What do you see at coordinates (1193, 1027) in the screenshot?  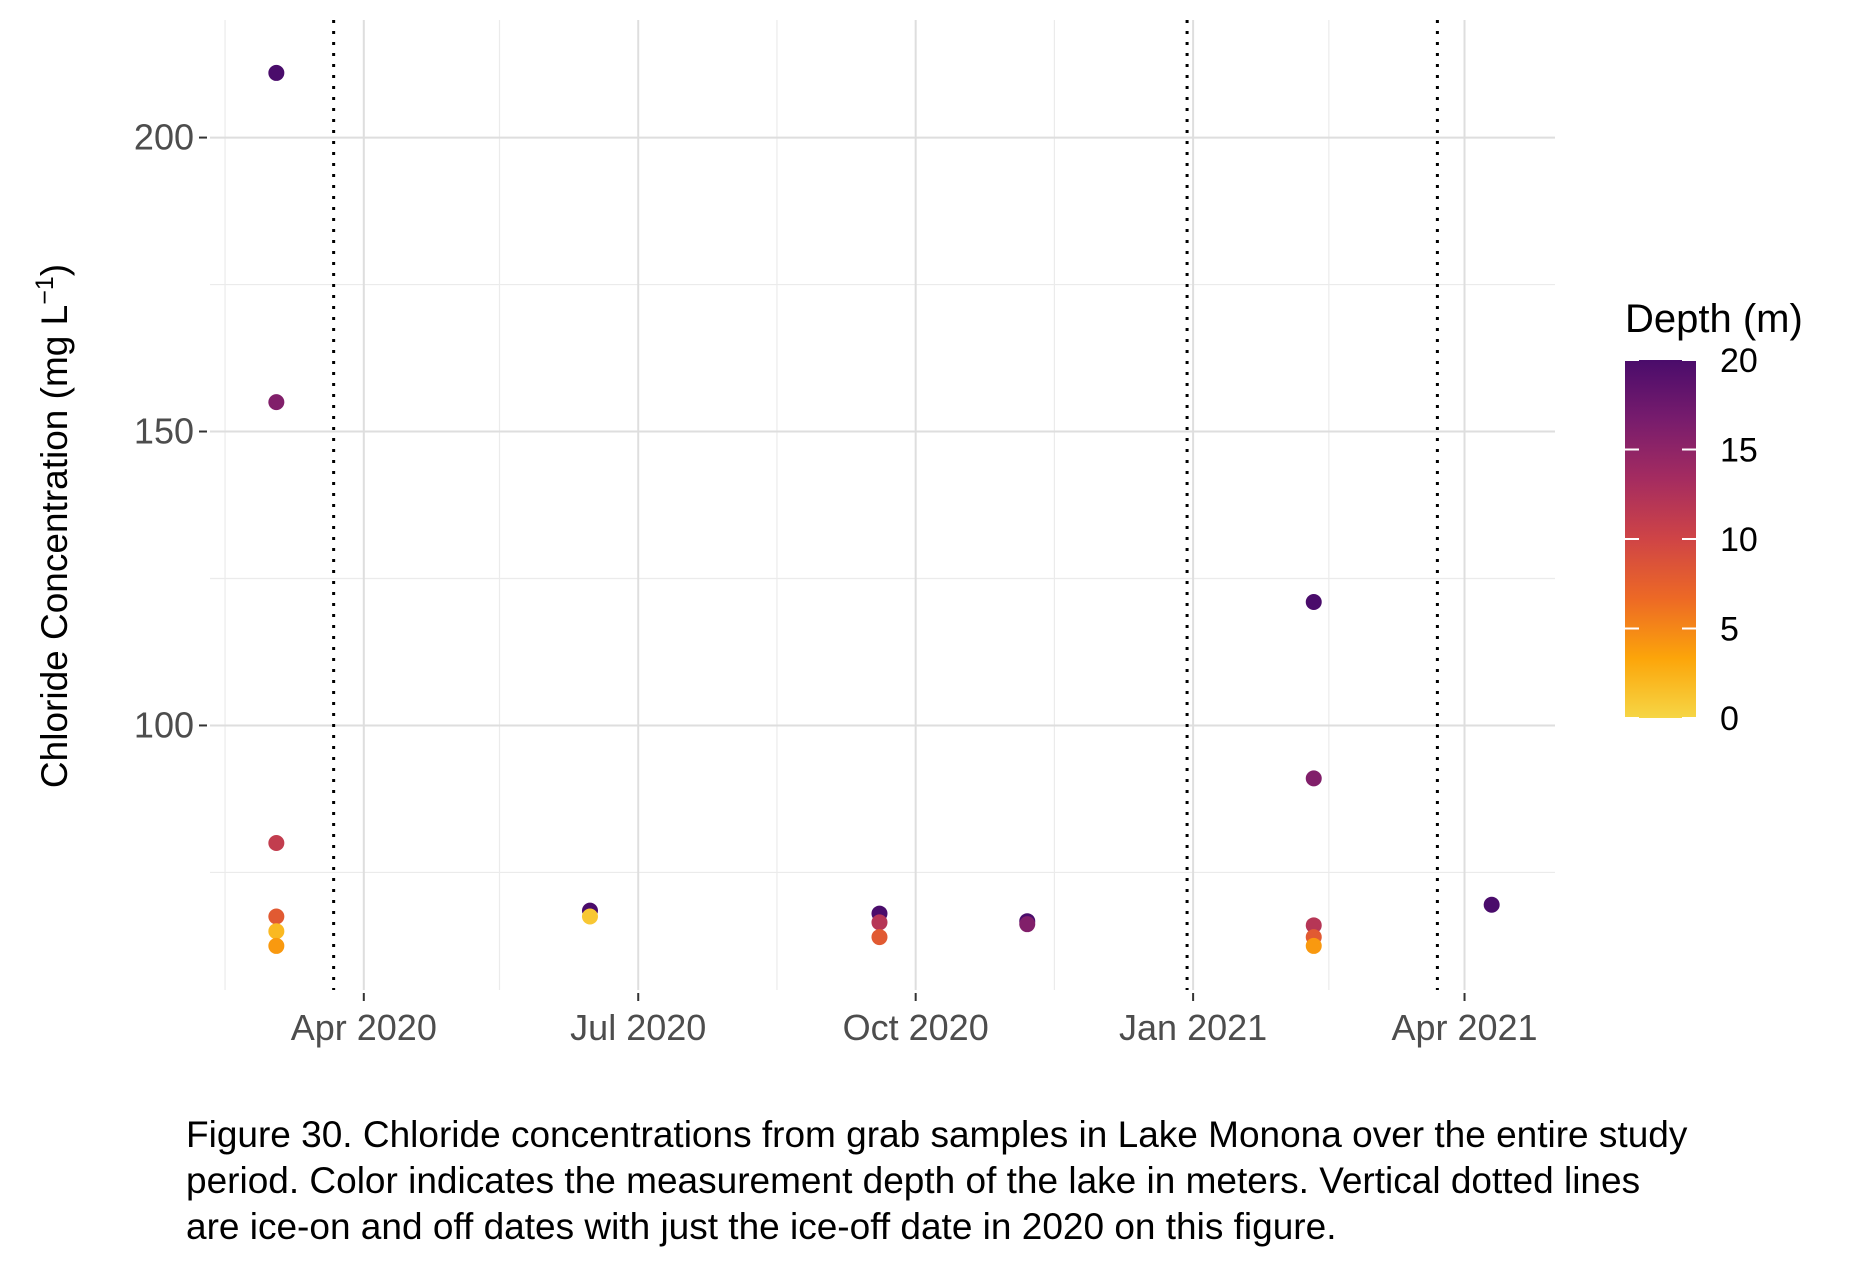 I see `x-tick-label: Jan 2021` at bounding box center [1193, 1027].